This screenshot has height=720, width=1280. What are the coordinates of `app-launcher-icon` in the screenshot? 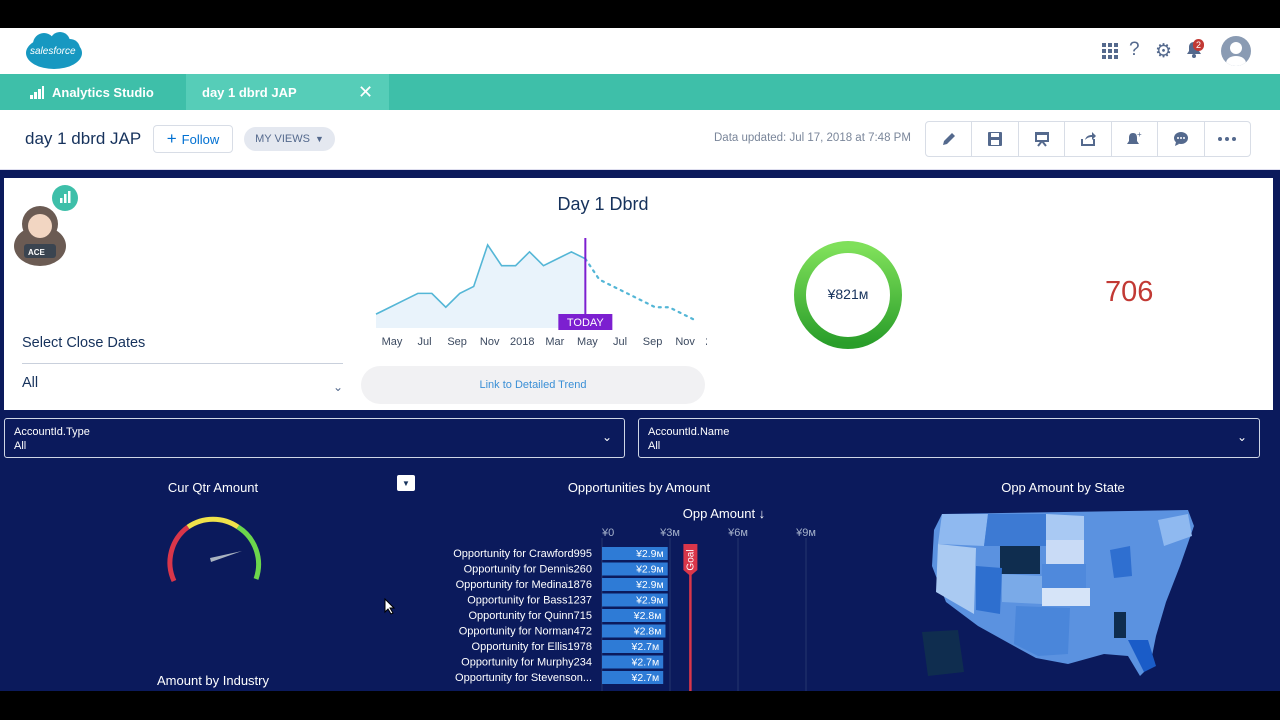 It's located at (1110, 51).